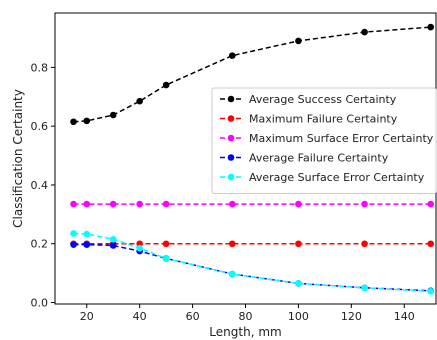 Image resolution: width=437 pixels, height=340 pixels. What do you see at coordinates (323, 99) in the screenshot?
I see `legend-entry: Average Success Certainty` at bounding box center [323, 99].